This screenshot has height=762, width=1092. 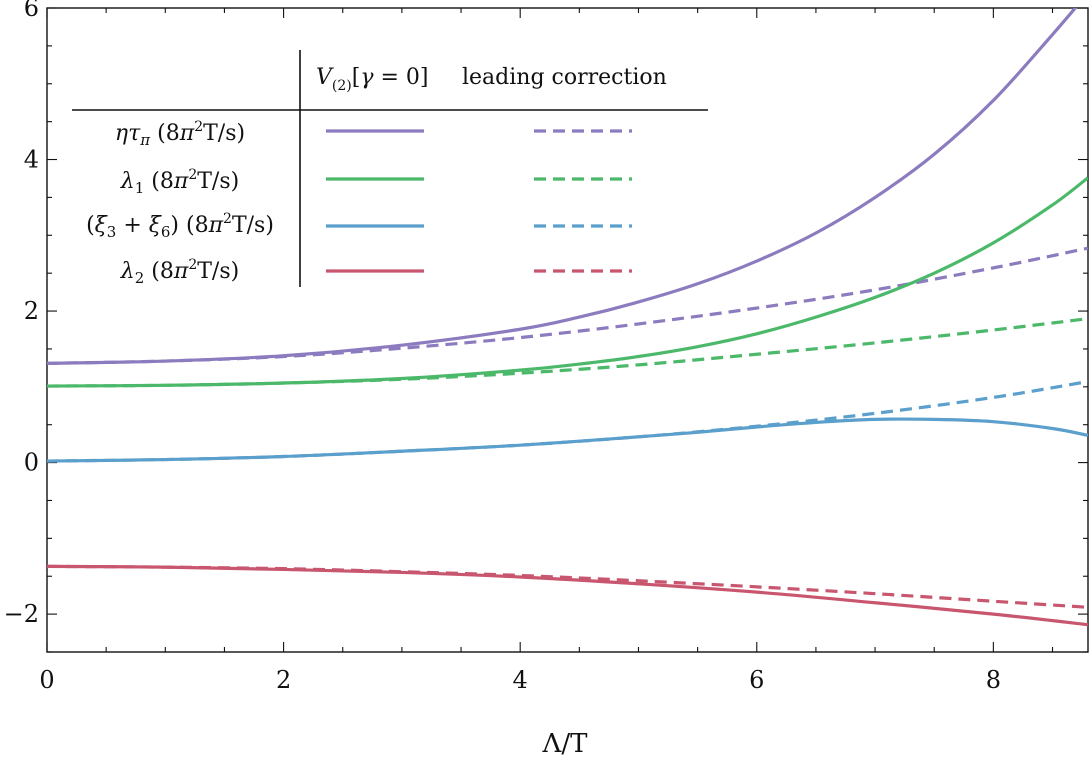 What do you see at coordinates (283, 680) in the screenshot?
I see `x-tick-label: 2` at bounding box center [283, 680].